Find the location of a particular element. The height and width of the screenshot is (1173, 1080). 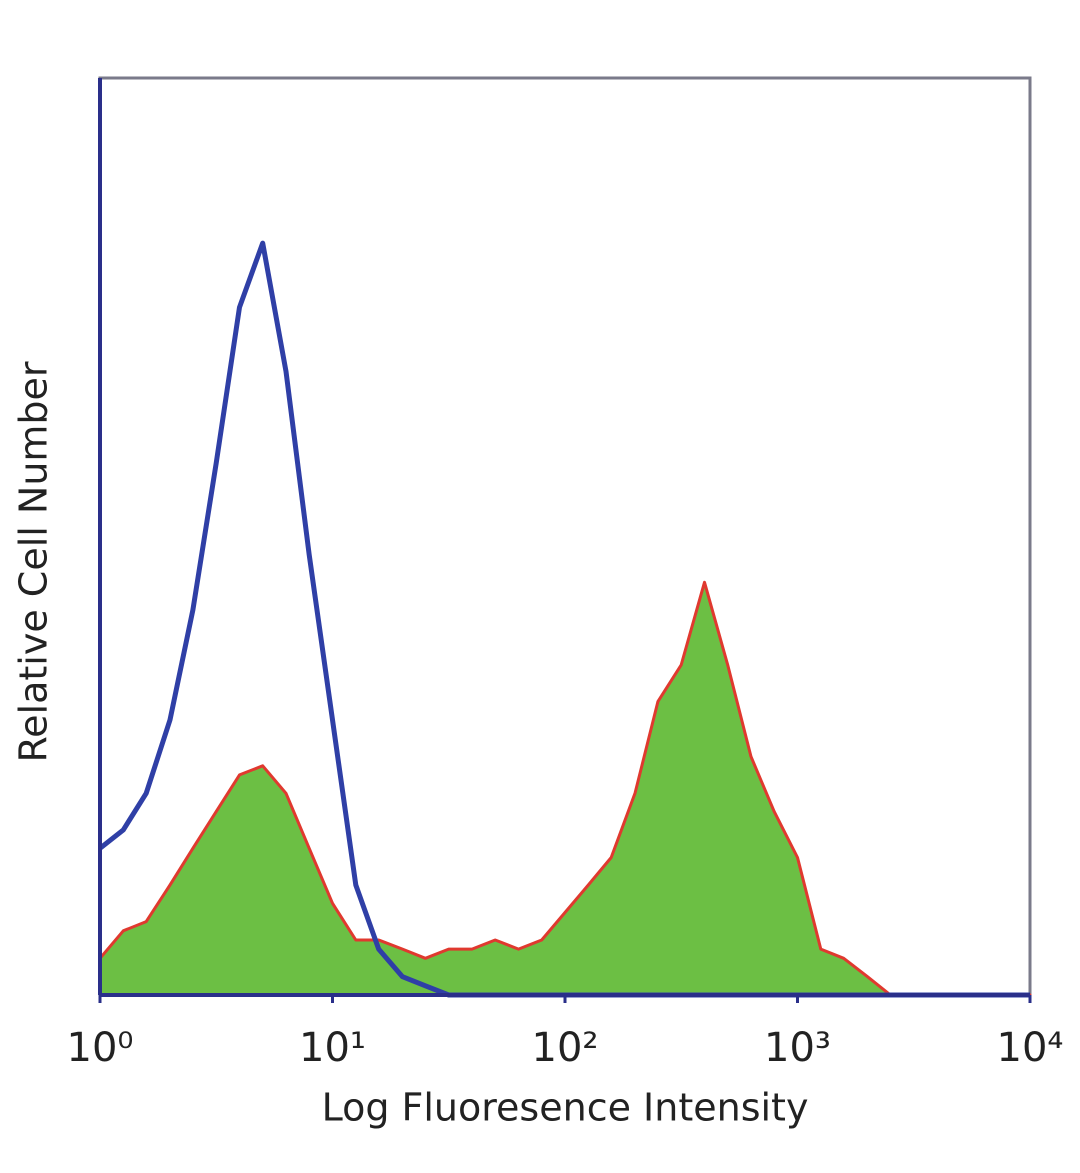

x-tick-label: 10⁴ is located at coordinates (1030, 1048).